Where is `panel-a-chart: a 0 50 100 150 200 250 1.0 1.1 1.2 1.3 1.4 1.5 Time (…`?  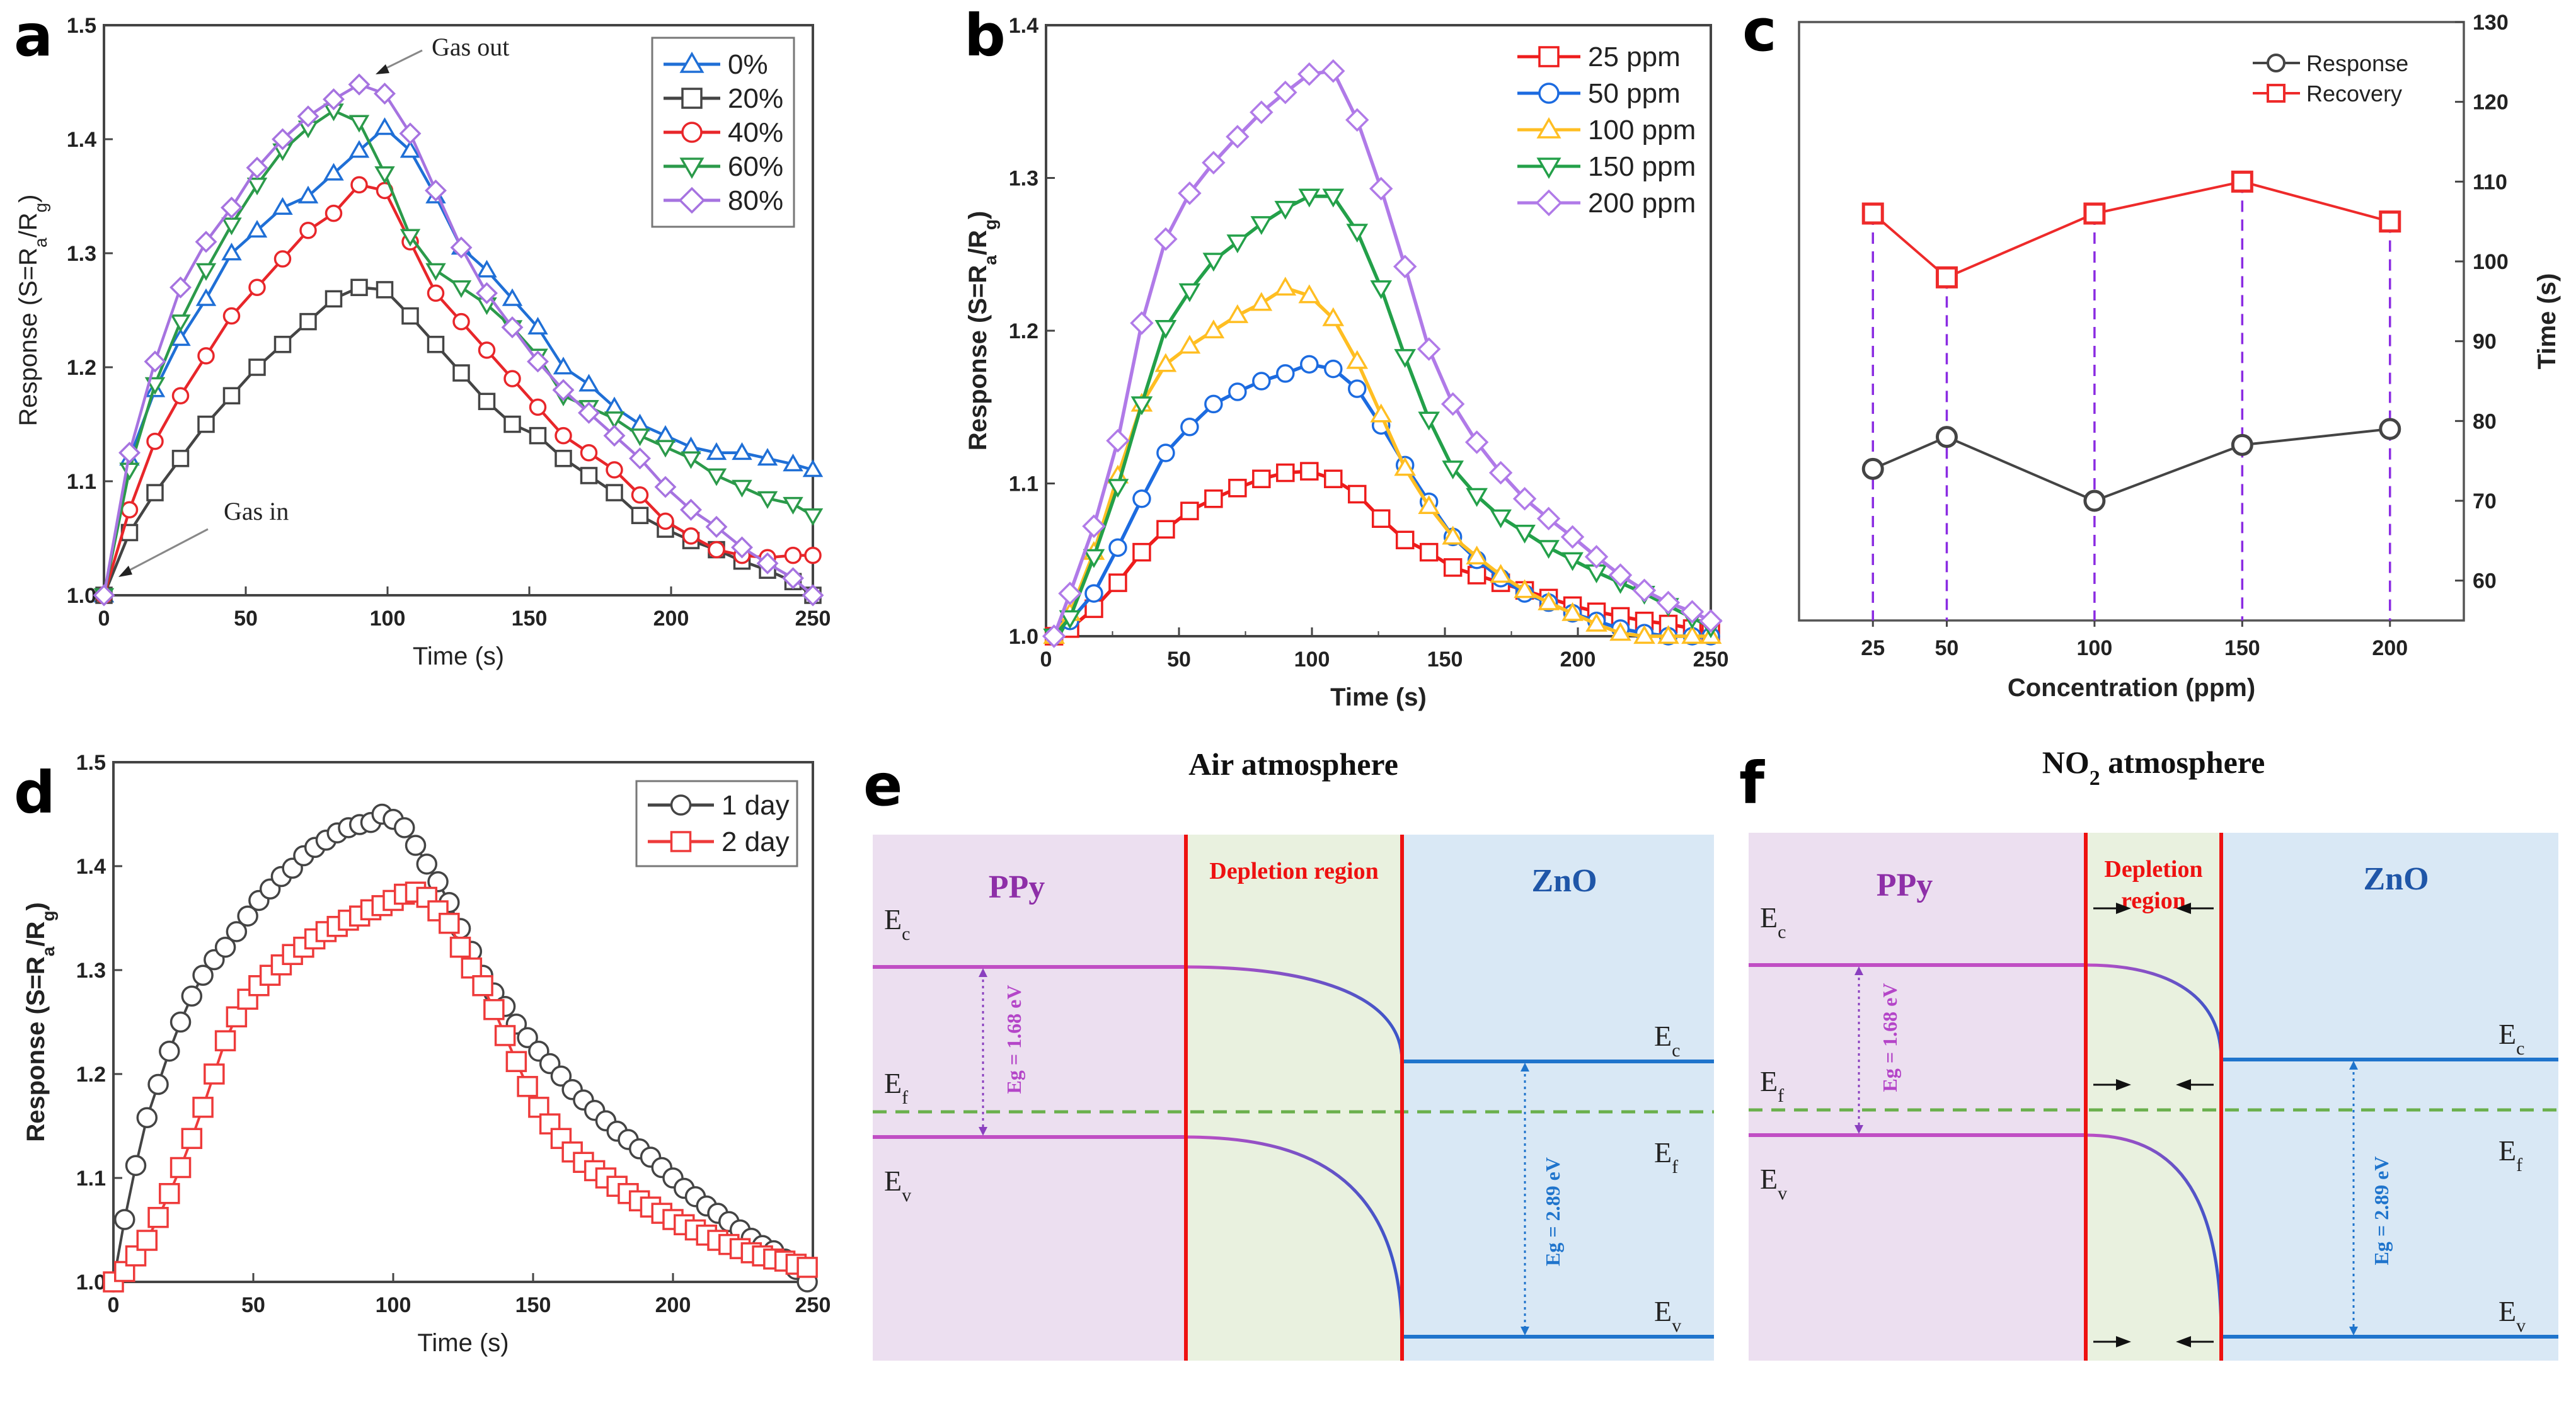 panel-a-chart: a 0 50 100 150 200 250 1.0 1.1 1.2 1.3 1.4 1.5 Time (… is located at coordinates (422, 336).